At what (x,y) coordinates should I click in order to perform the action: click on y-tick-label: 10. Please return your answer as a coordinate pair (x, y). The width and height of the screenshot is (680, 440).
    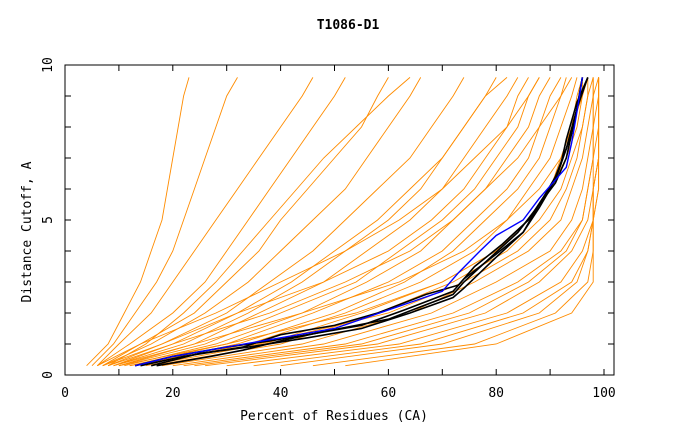
    Looking at the image, I should click on (48, 65).